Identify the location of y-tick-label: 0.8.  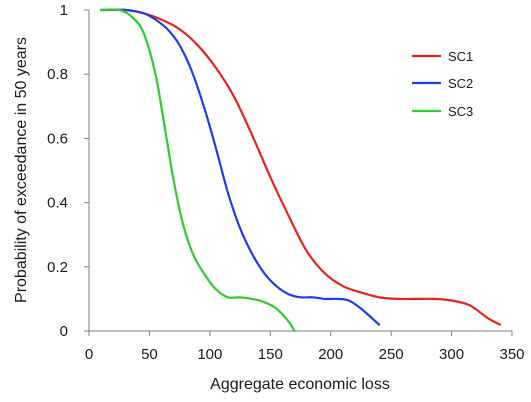
(57, 74).